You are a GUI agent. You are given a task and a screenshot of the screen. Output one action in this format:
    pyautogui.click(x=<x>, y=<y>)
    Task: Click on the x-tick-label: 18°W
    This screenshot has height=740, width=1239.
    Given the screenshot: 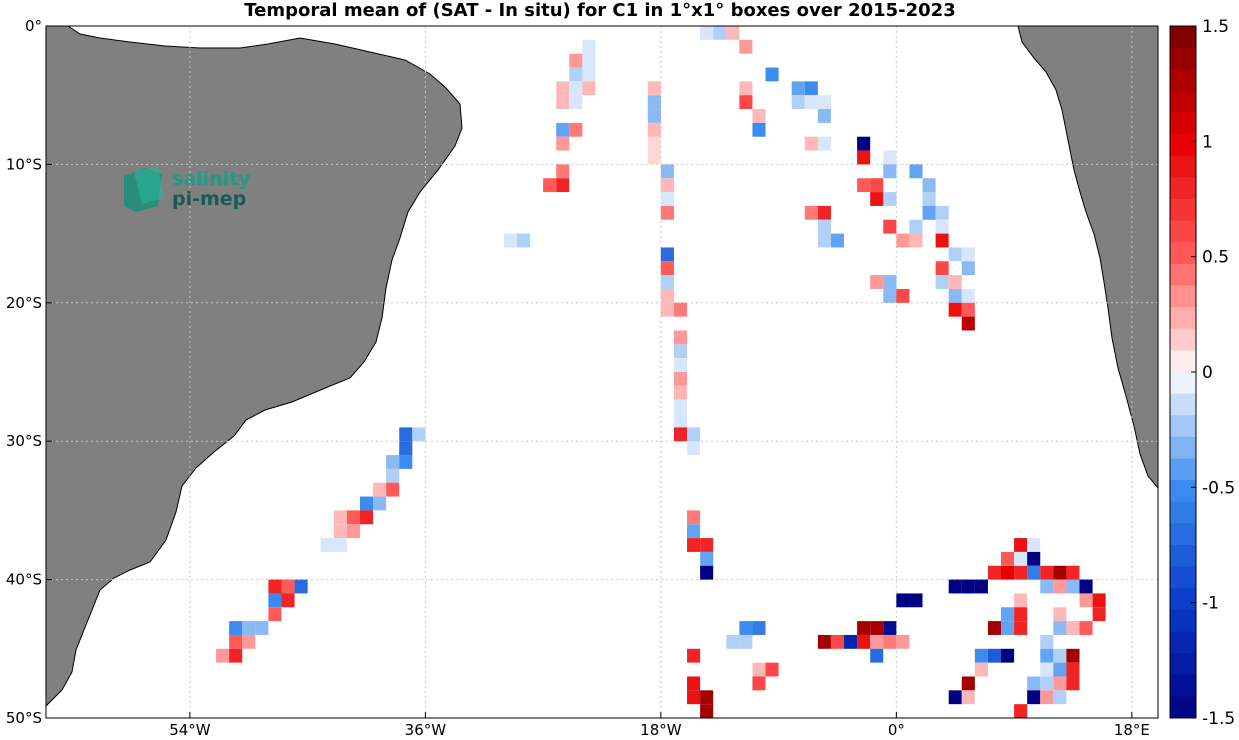 What is the action you would take?
    pyautogui.click(x=661, y=730)
    